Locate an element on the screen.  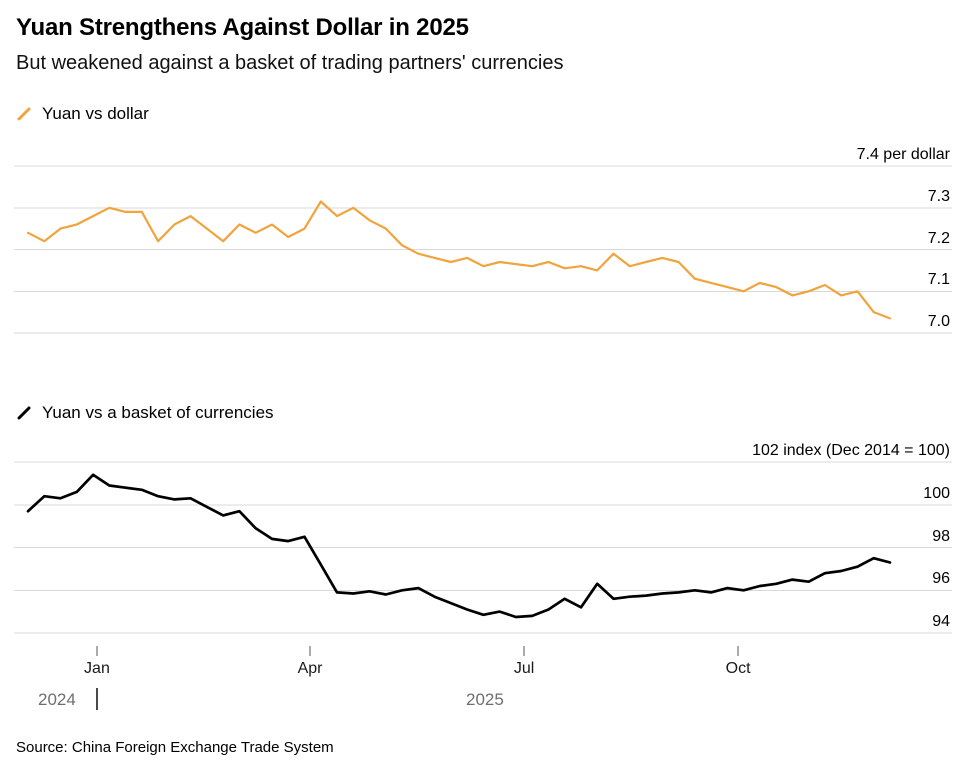
x-axis-tick-label: Jan is located at coordinates (97, 668).